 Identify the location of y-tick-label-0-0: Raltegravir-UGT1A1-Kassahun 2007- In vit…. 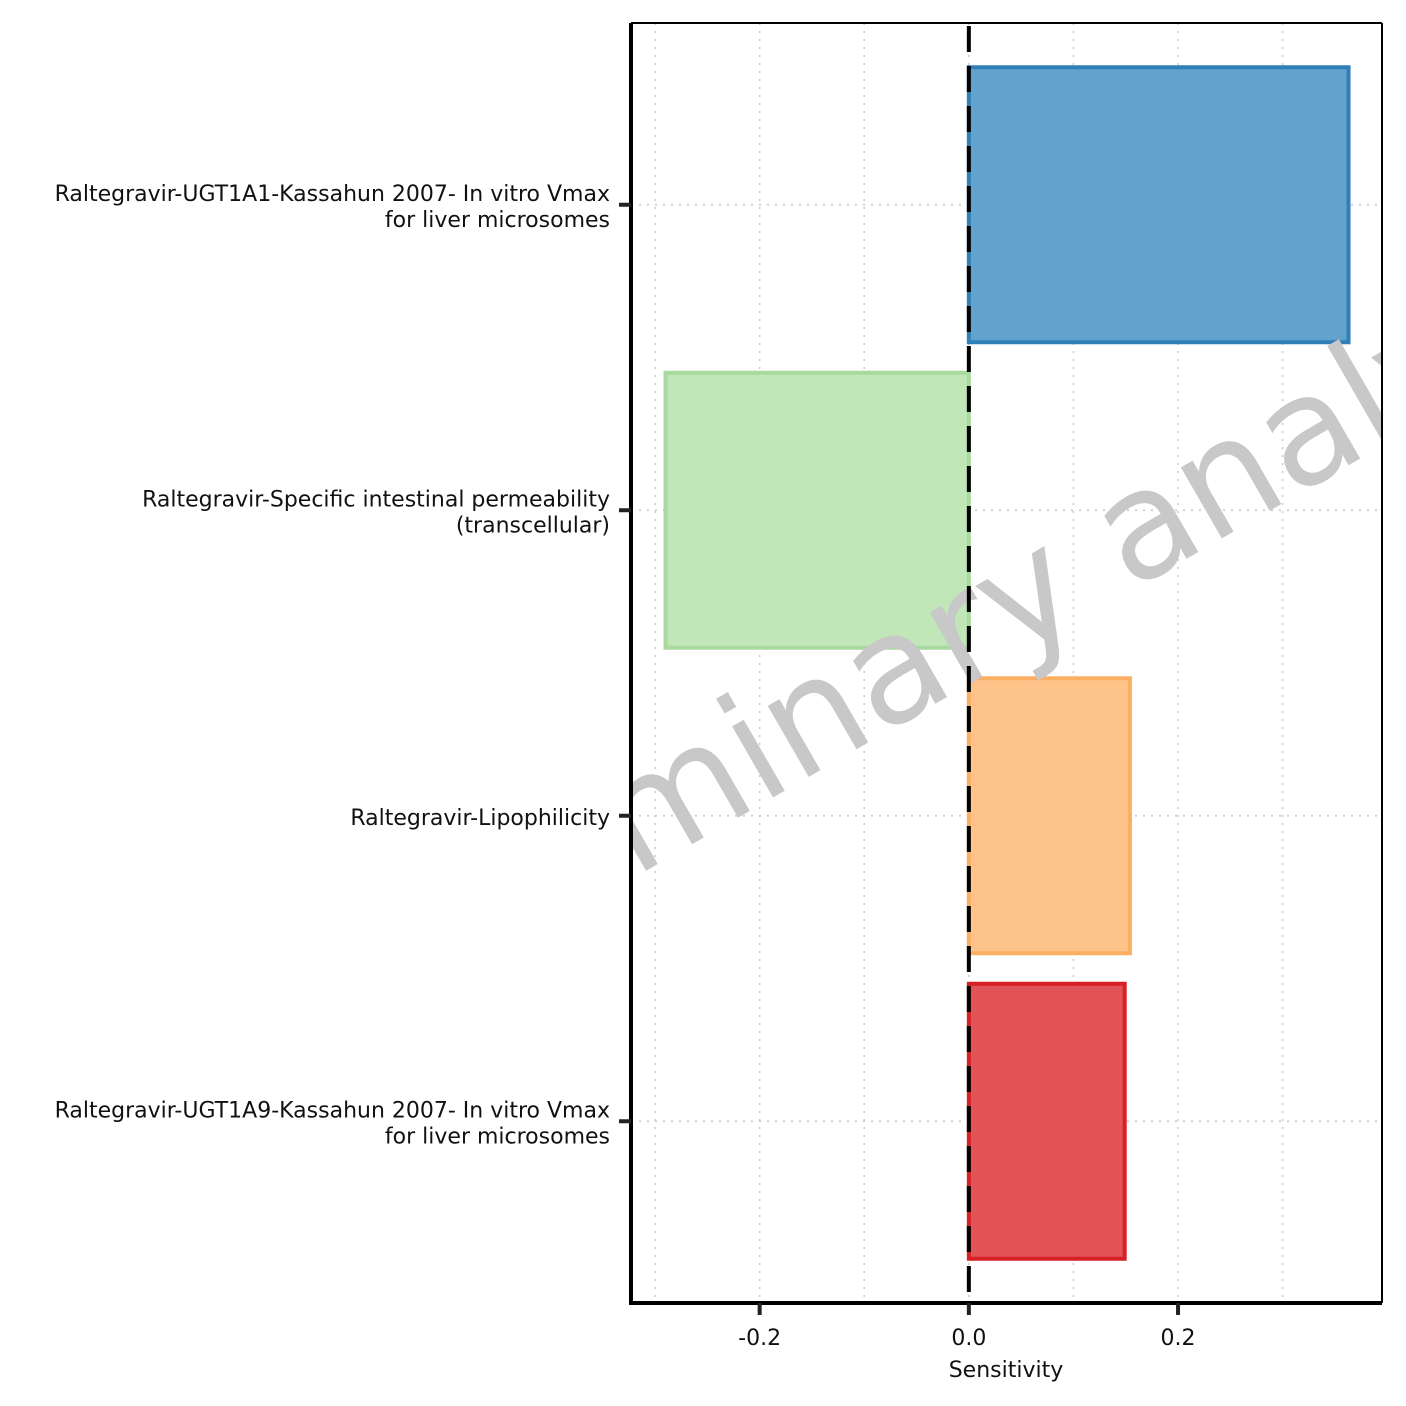
(332, 194).